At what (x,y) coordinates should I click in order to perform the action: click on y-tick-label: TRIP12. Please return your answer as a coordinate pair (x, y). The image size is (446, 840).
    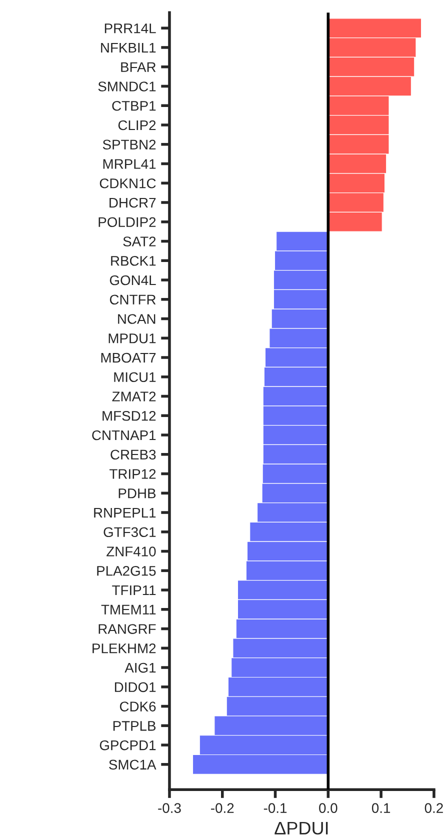
    Looking at the image, I should click on (133, 474).